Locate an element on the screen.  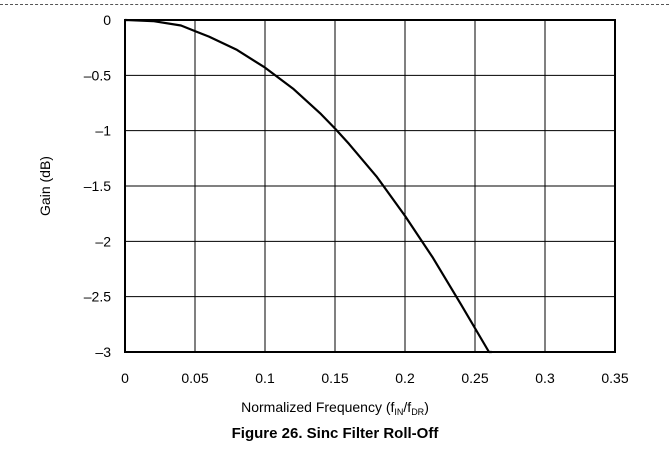
y-tick-label: –1.5 is located at coordinates (97, 186).